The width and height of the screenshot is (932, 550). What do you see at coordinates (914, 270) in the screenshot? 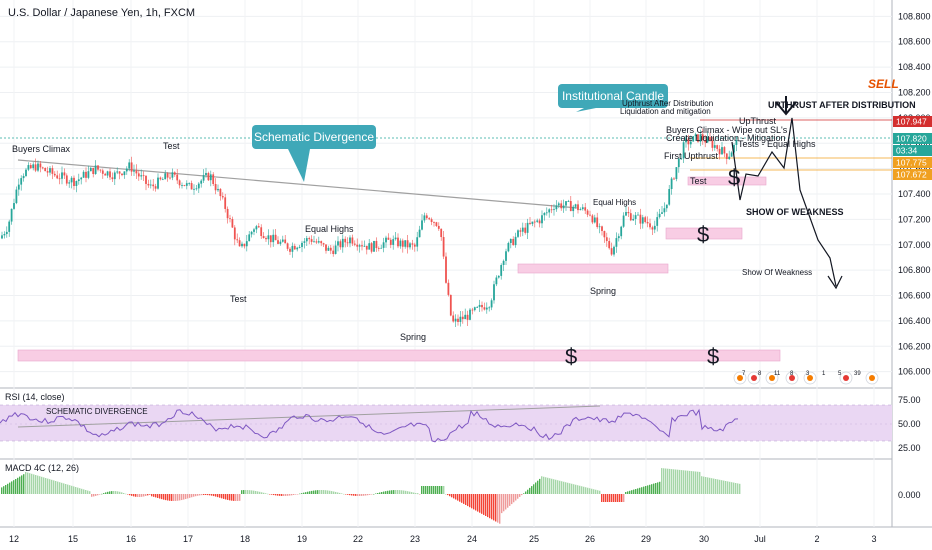
I see `price-tick-label: 106.800` at bounding box center [914, 270].